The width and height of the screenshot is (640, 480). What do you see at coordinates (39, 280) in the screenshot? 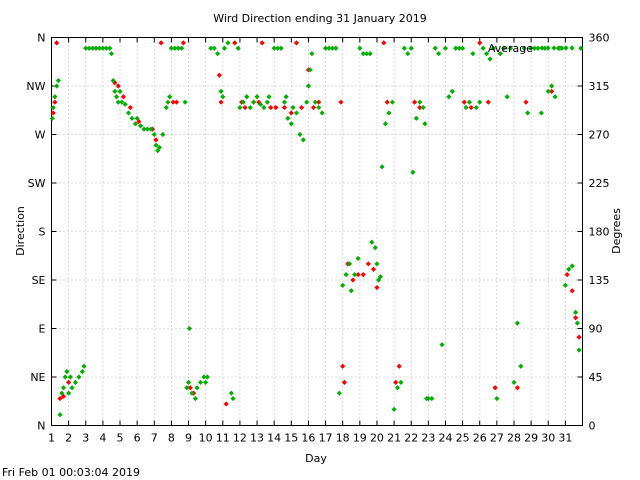
I see `y-tick-label-left: SE` at bounding box center [39, 280].